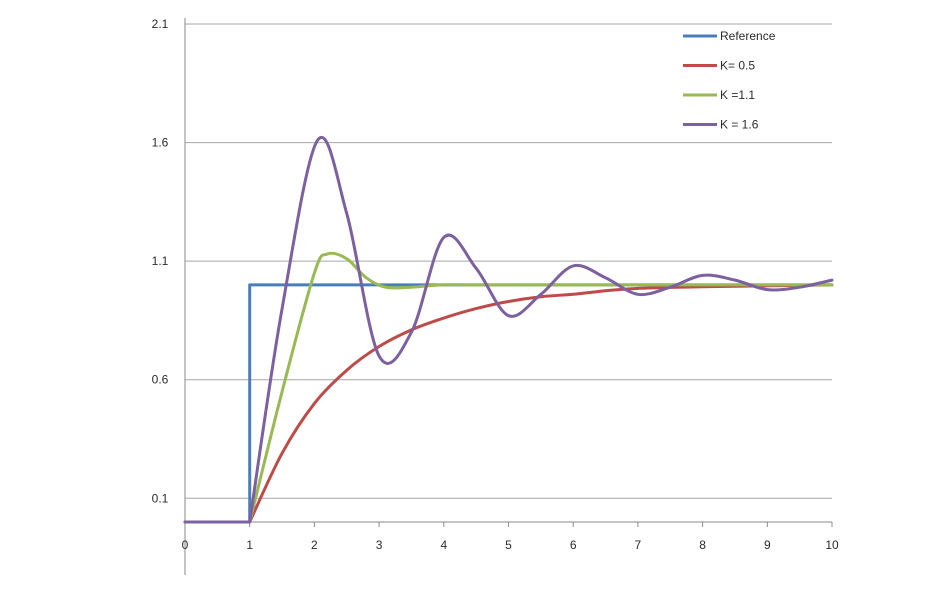 The height and width of the screenshot is (593, 947). I want to click on x-tick-label: 10, so click(832, 545).